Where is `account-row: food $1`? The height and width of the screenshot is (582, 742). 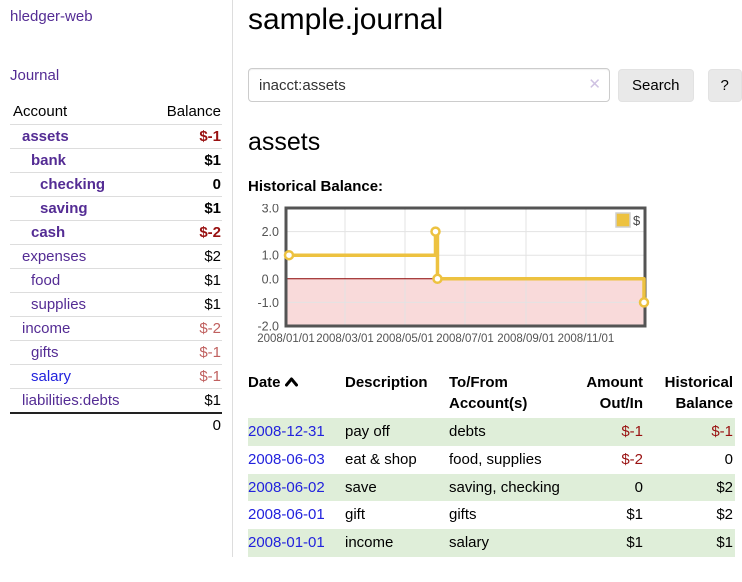 account-row: food $1 is located at coordinates (116, 280).